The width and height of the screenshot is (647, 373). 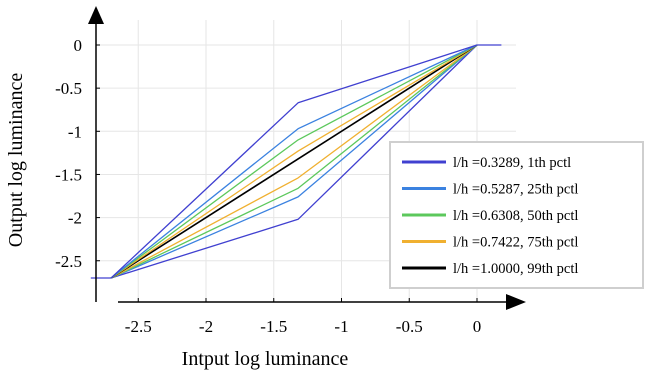 What do you see at coordinates (68, 261) in the screenshot?
I see `y-tick-label: -2.5` at bounding box center [68, 261].